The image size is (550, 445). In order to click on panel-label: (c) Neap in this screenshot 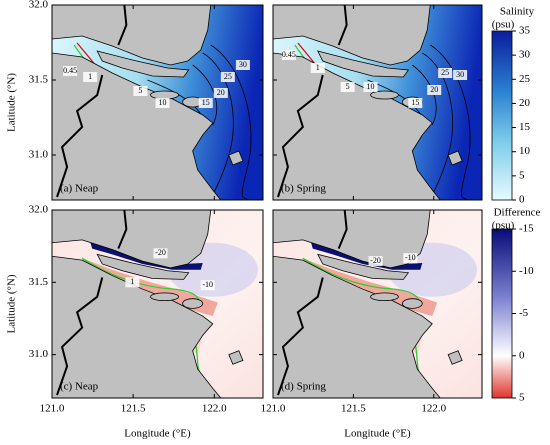, I will do `click(79, 387)`.